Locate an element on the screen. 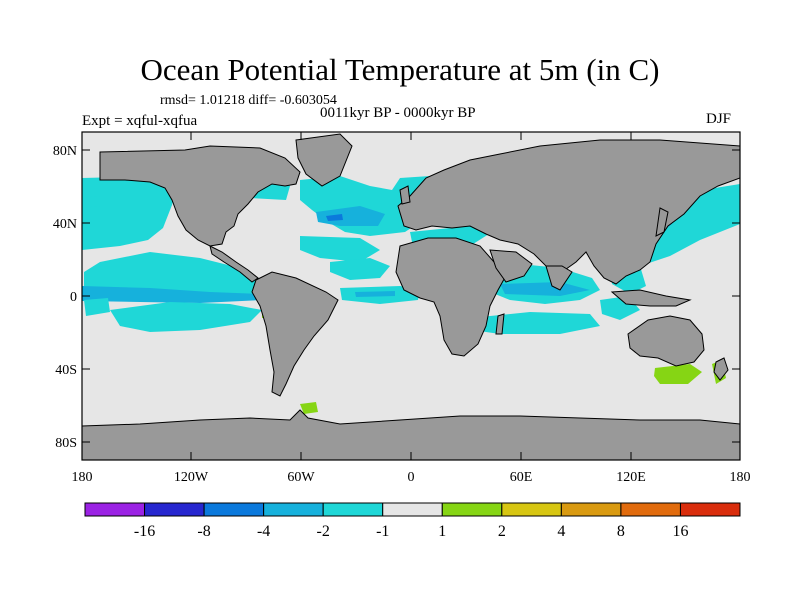 The image size is (800, 600). colorbar is located at coordinates (412, 509).